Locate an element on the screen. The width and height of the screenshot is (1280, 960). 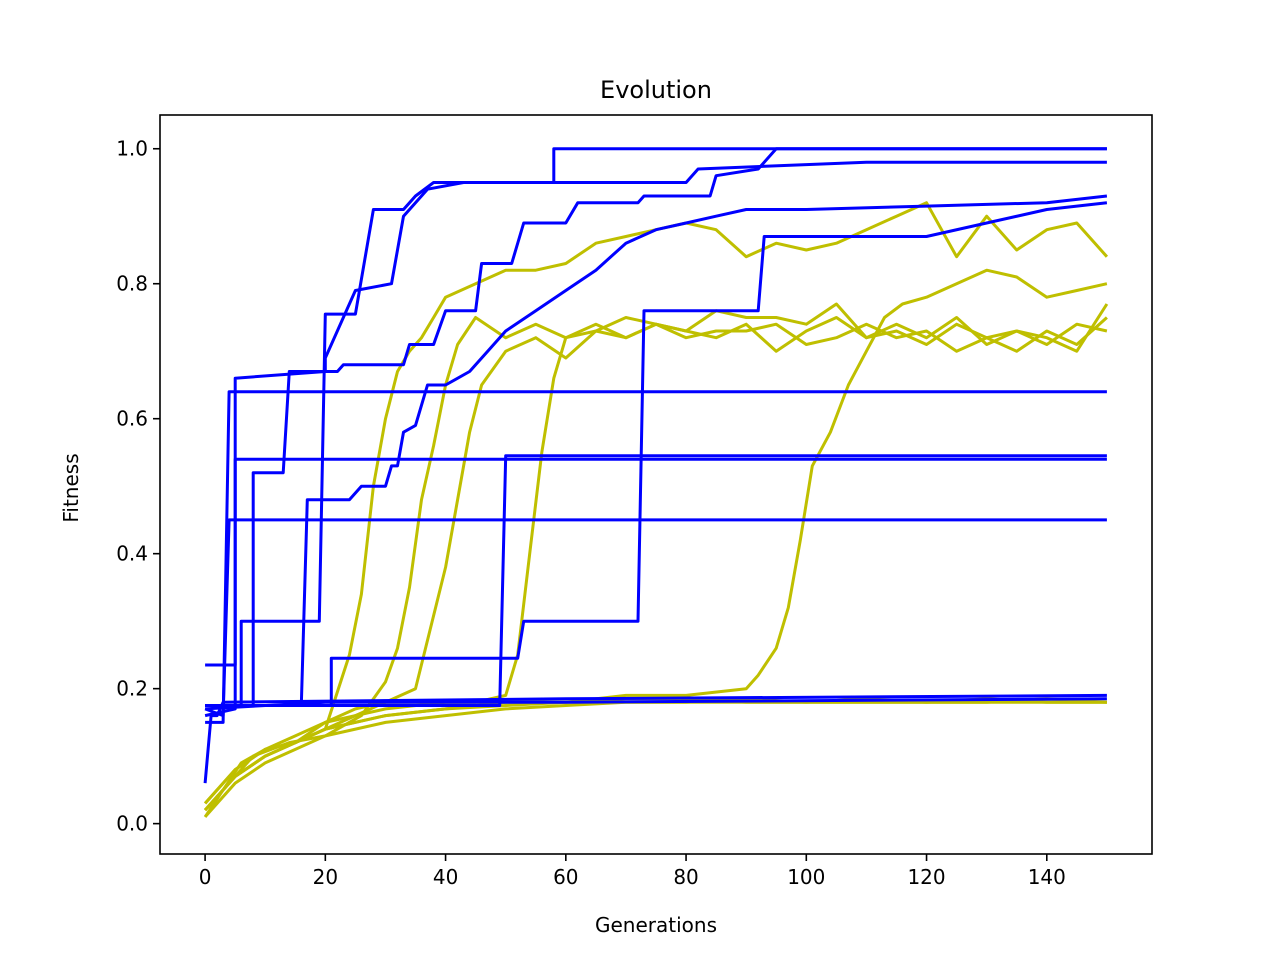
x-axis-title: Generations is located at coordinates (656, 925).